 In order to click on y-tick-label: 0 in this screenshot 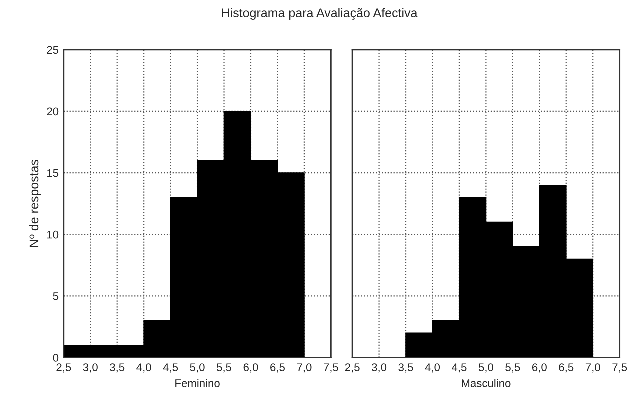, I will do `click(56, 358)`.